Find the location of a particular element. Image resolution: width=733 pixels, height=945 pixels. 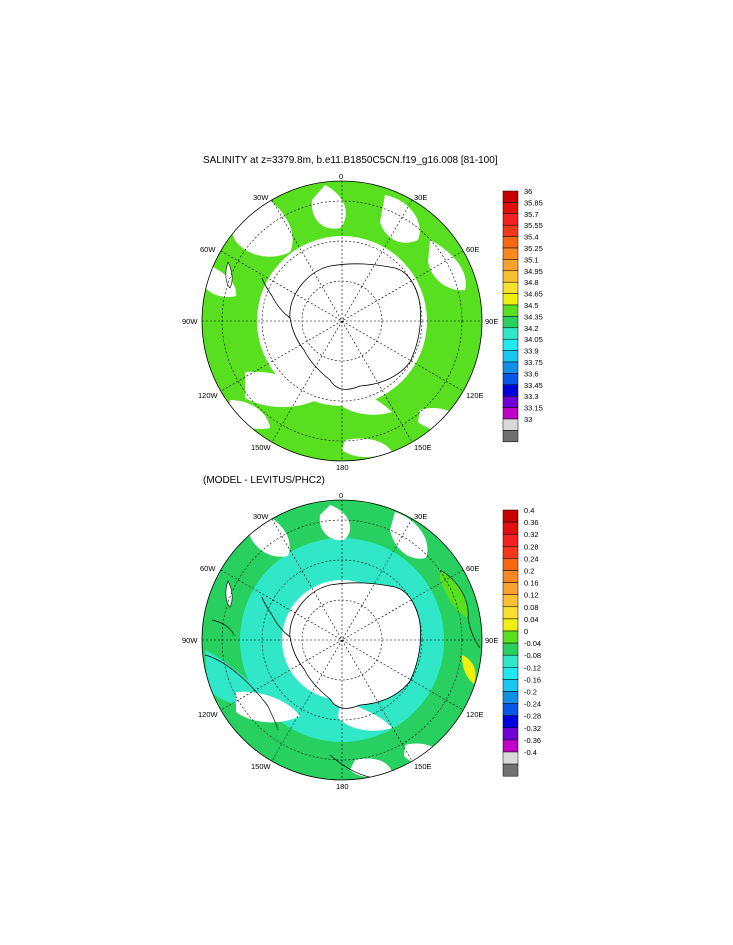

colorbar-tick-label: 35.25 is located at coordinates (533, 248).